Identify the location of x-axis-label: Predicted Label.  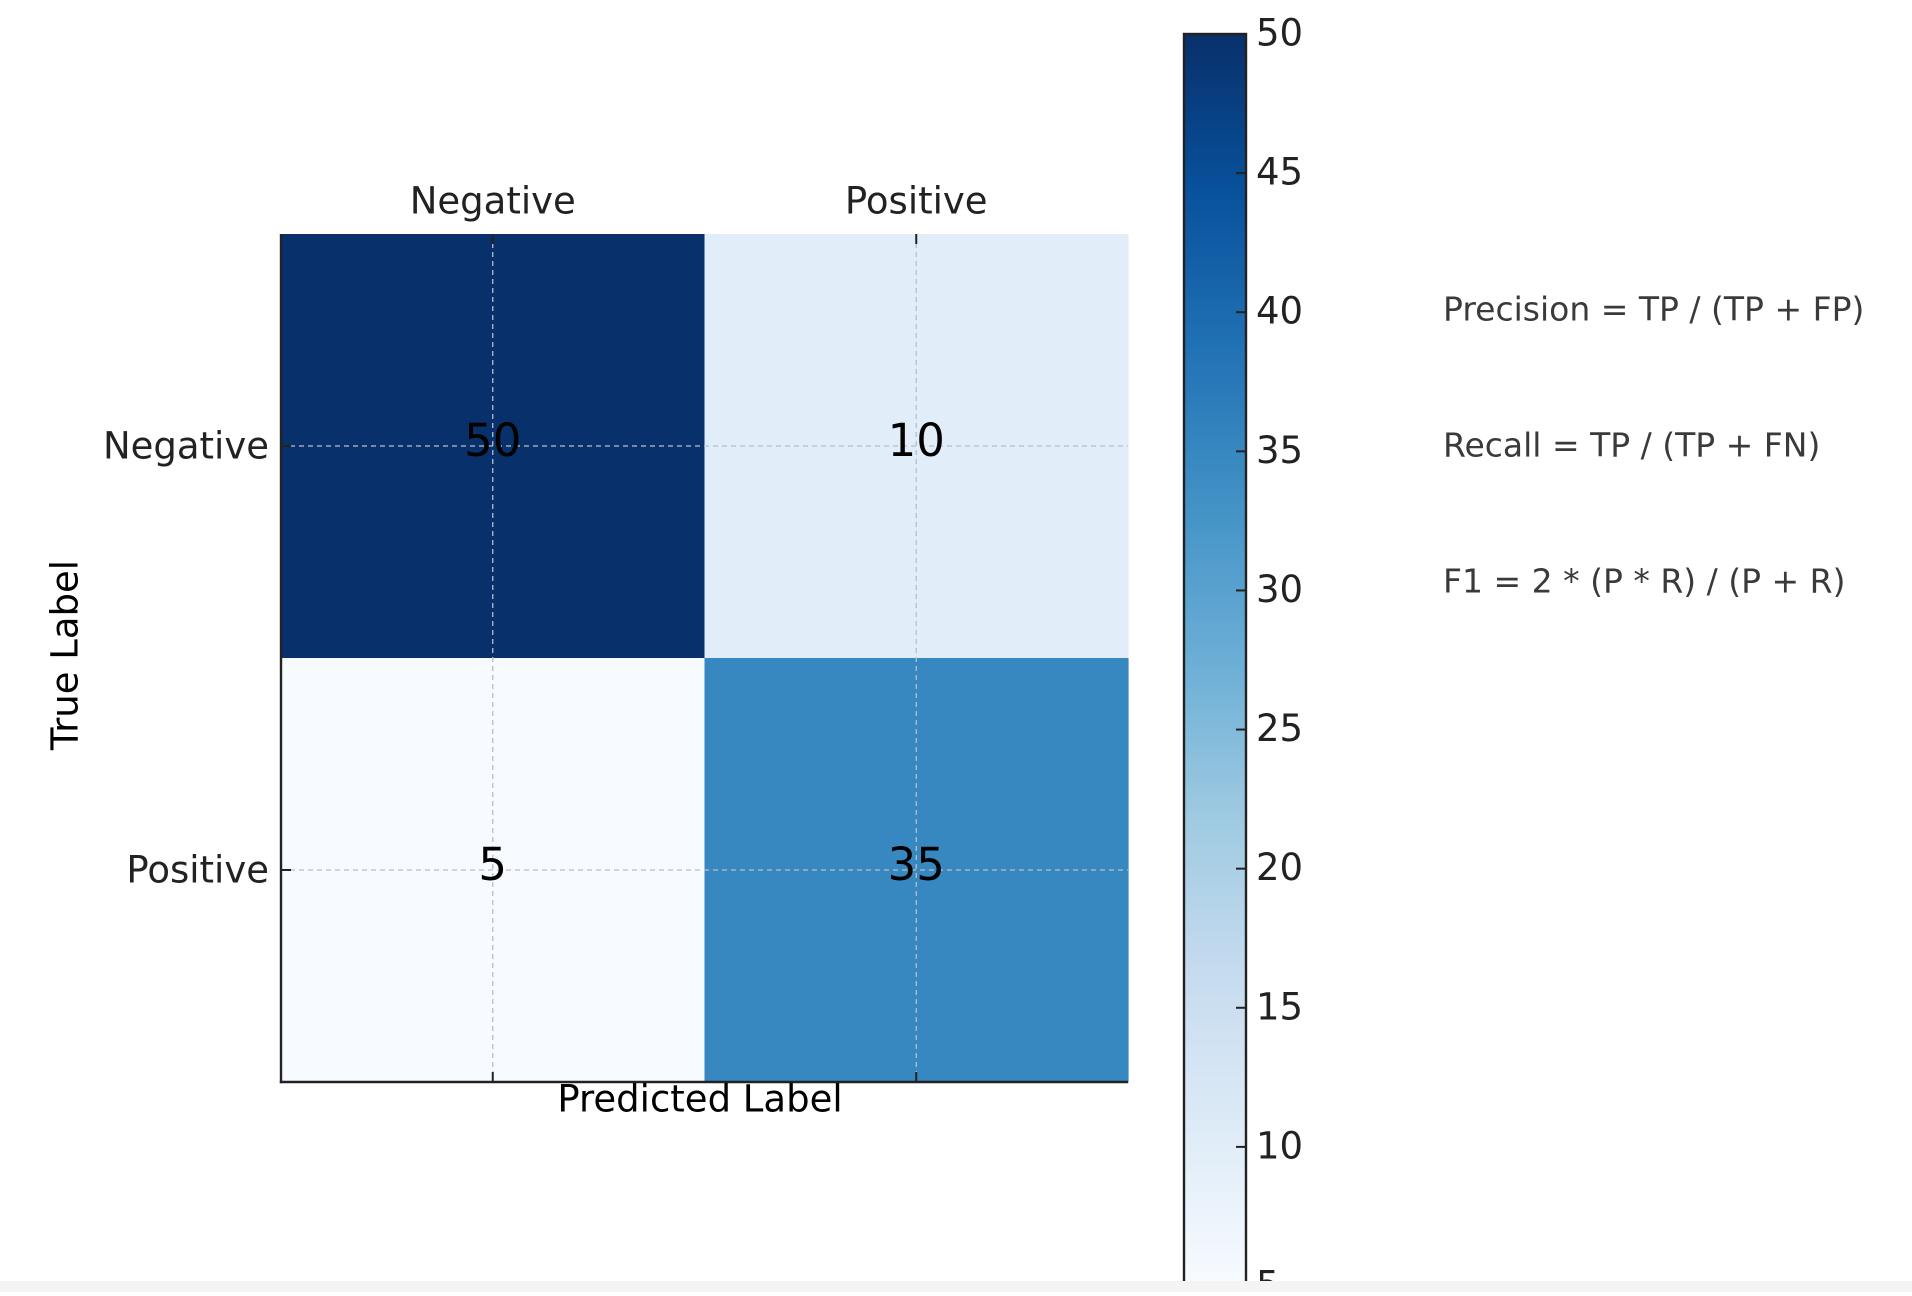
(699, 1099).